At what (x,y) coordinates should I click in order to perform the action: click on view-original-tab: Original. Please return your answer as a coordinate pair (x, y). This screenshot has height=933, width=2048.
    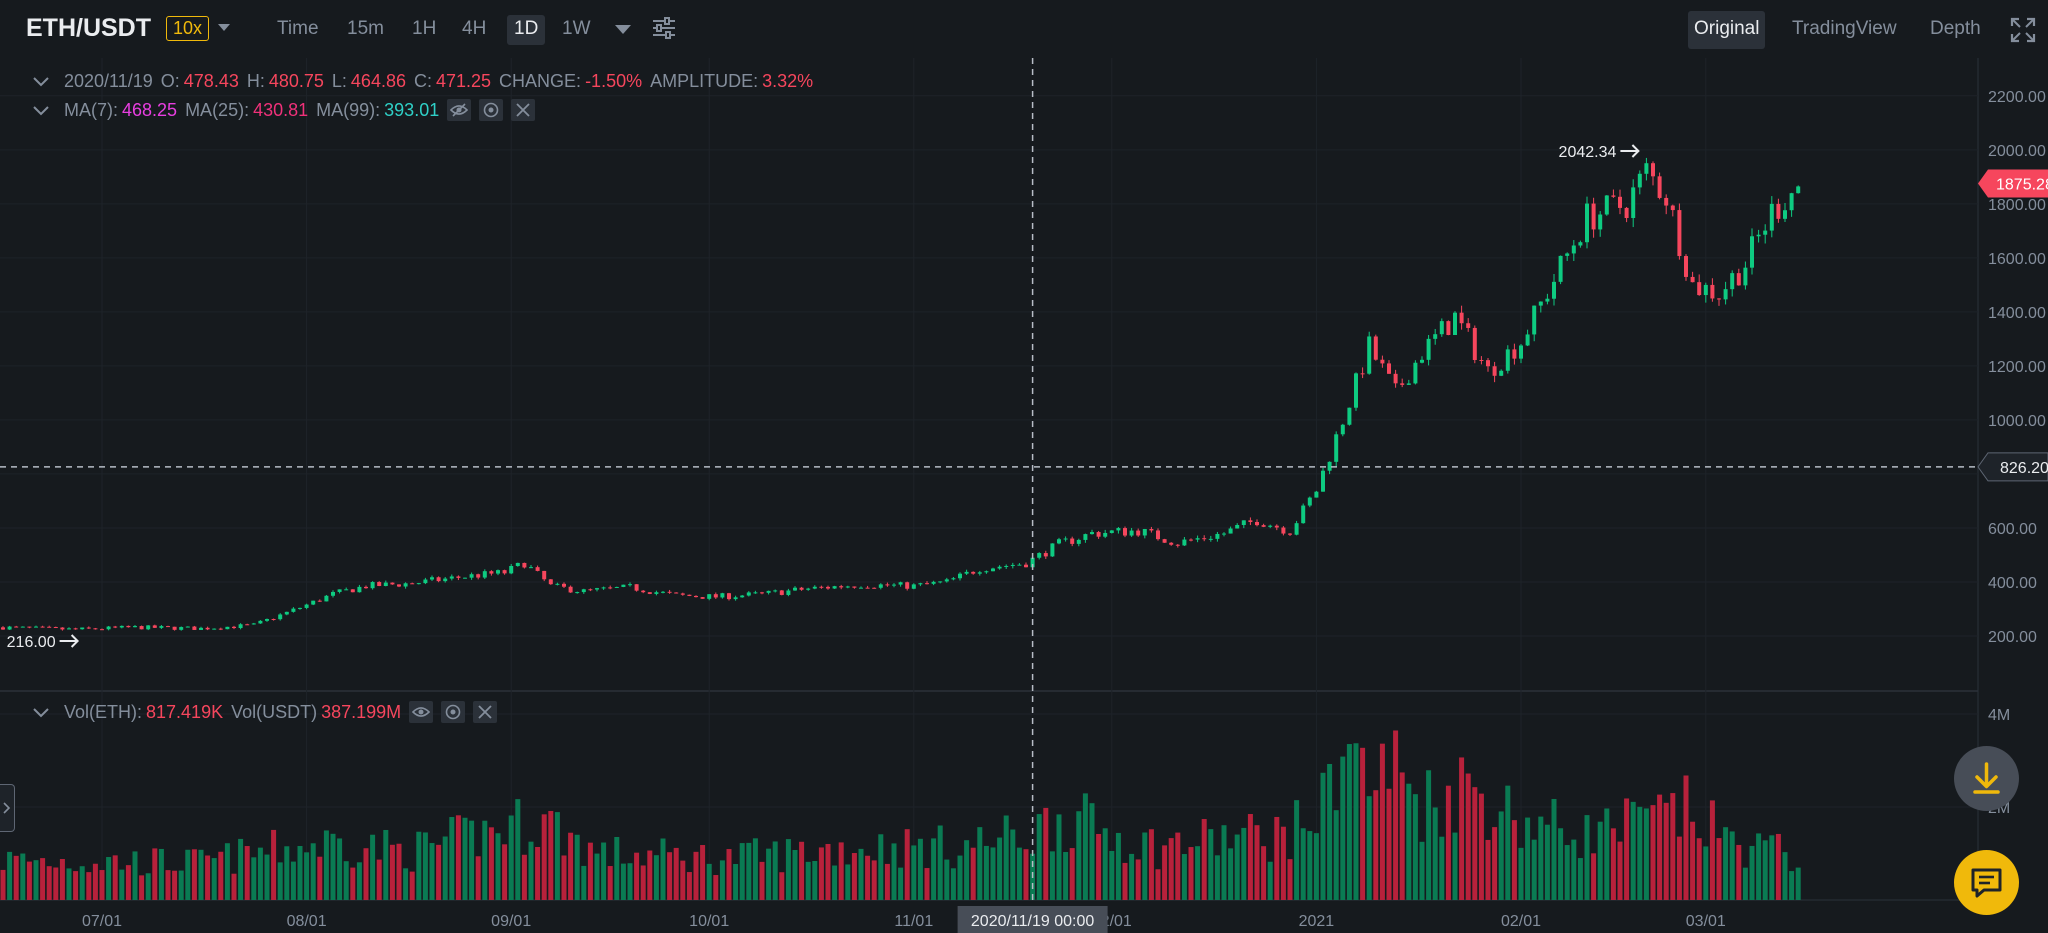
    Looking at the image, I should click on (1727, 30).